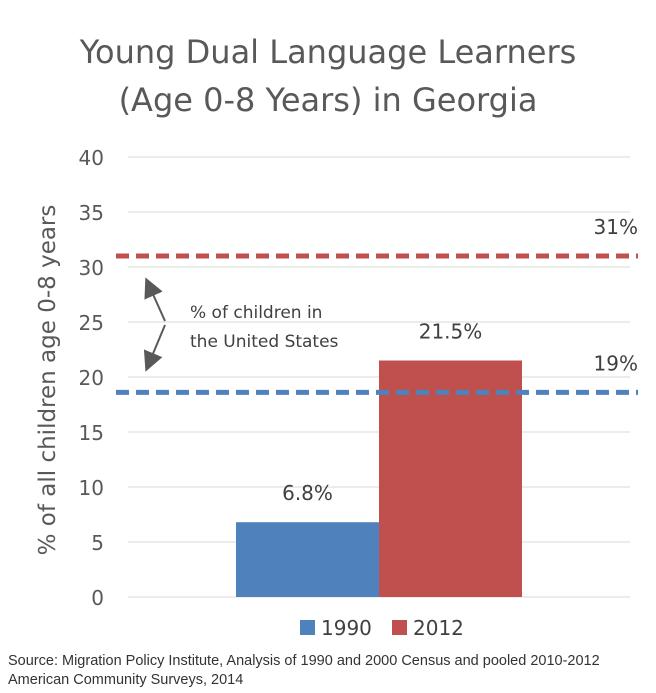  Describe the element at coordinates (91, 378) in the screenshot. I see `y-tick-label-20: 20` at that location.